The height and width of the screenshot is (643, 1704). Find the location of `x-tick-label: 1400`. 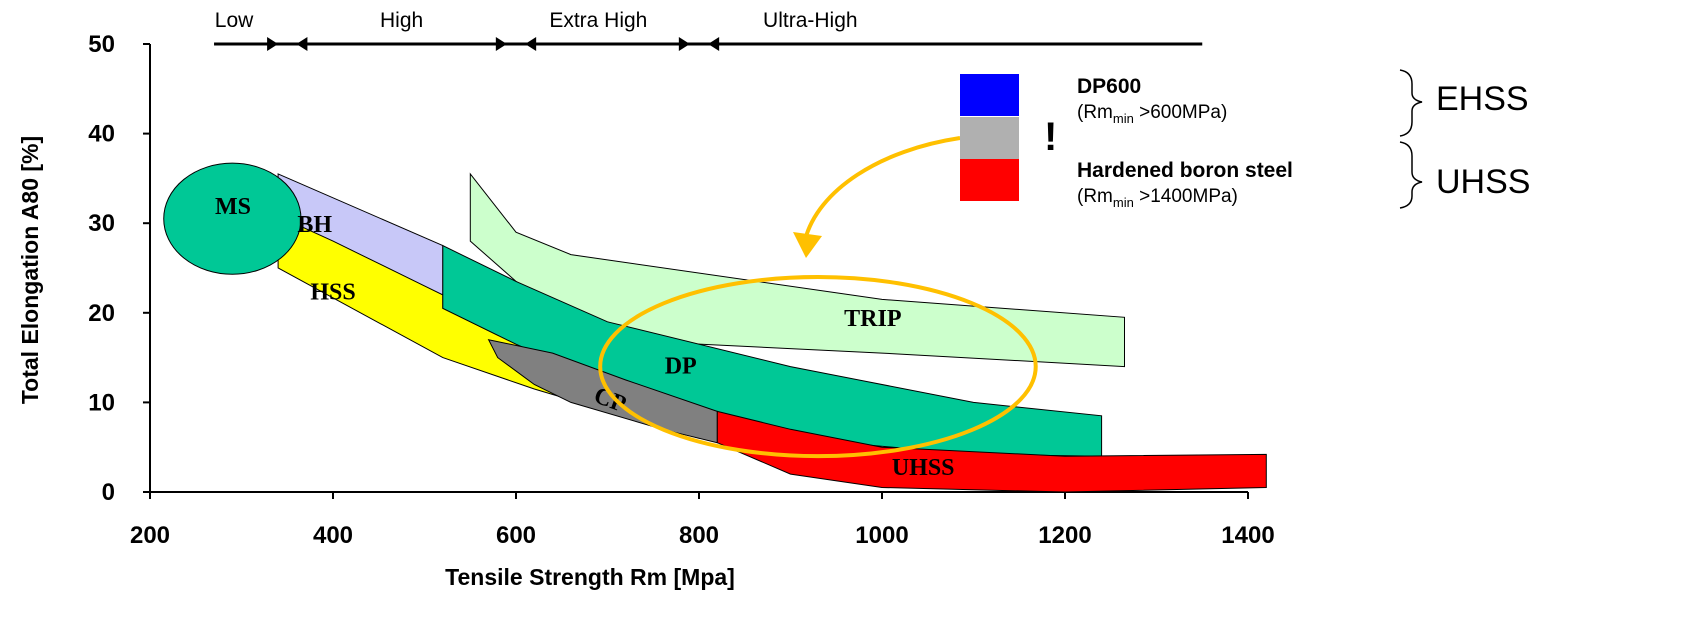

x-tick-label: 1400 is located at coordinates (1247, 535).